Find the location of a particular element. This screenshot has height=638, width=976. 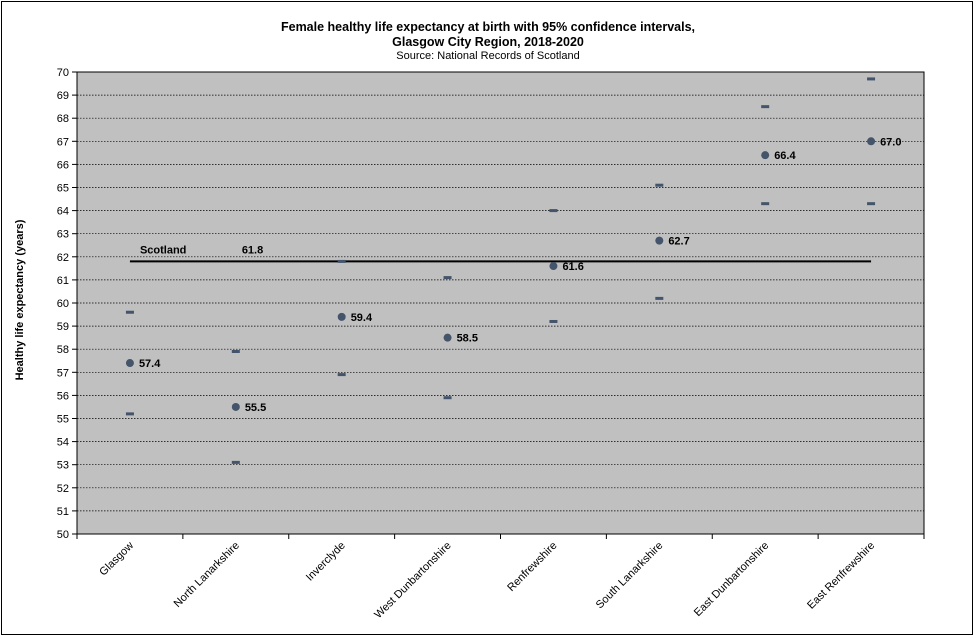

chart-title-line2: Glasgow City Region, 2018-2020 is located at coordinates (488, 42).